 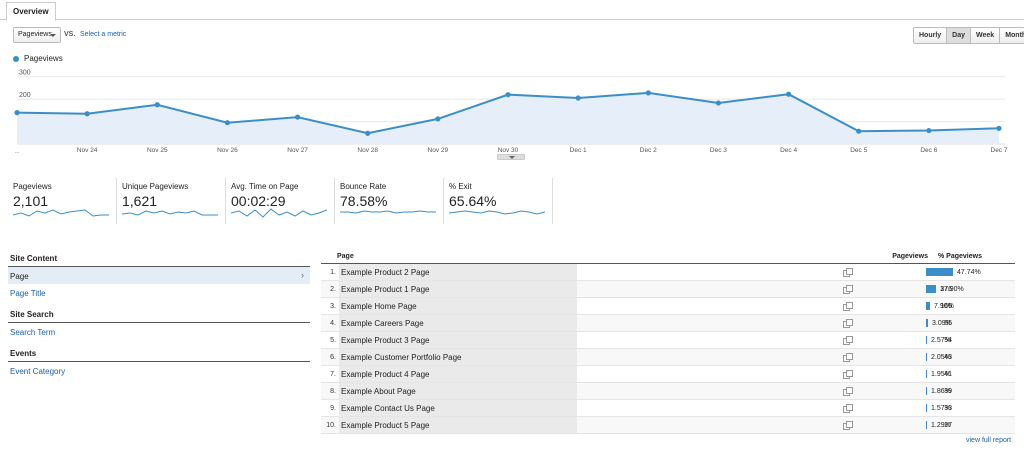 What do you see at coordinates (668, 323) in the screenshot?
I see `table-row: 4. Example Careers Page 65 3.09%` at bounding box center [668, 323].